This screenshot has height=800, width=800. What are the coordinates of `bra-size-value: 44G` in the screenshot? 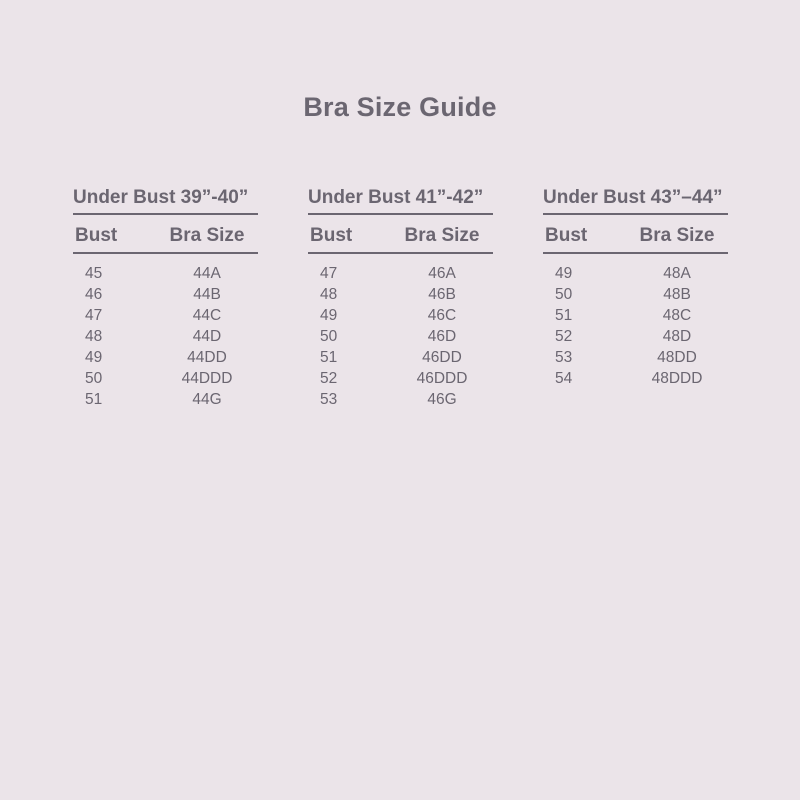 It's located at (207, 399).